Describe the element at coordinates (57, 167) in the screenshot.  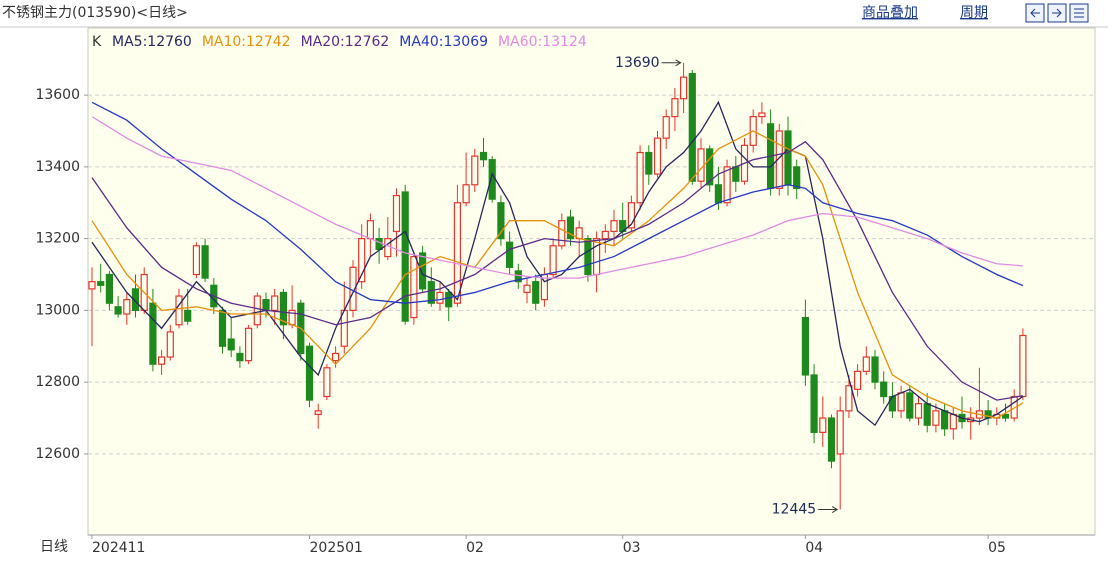
I see `y-tick-label: 13400` at that location.